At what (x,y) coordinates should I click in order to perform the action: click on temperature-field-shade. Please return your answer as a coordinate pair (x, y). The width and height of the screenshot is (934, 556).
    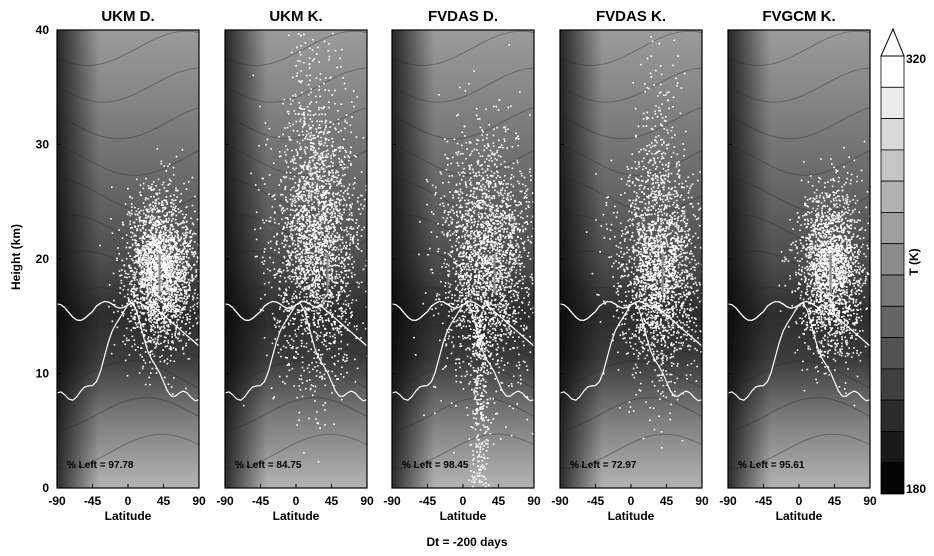
    Looking at the image, I should click on (799, 259).